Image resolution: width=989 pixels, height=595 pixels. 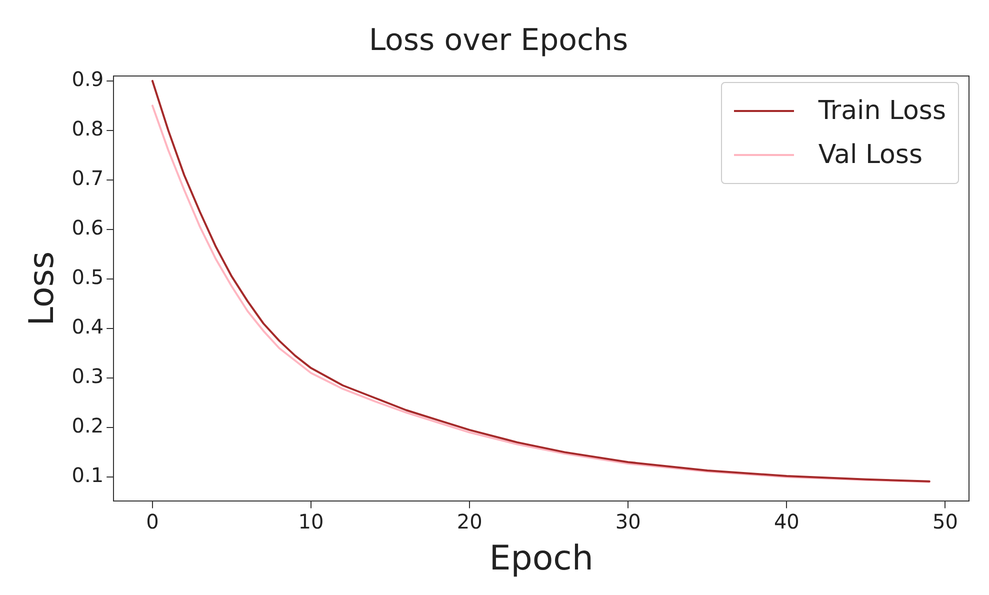 I want to click on y-tick-label: 0.6, so click(x=88, y=228).